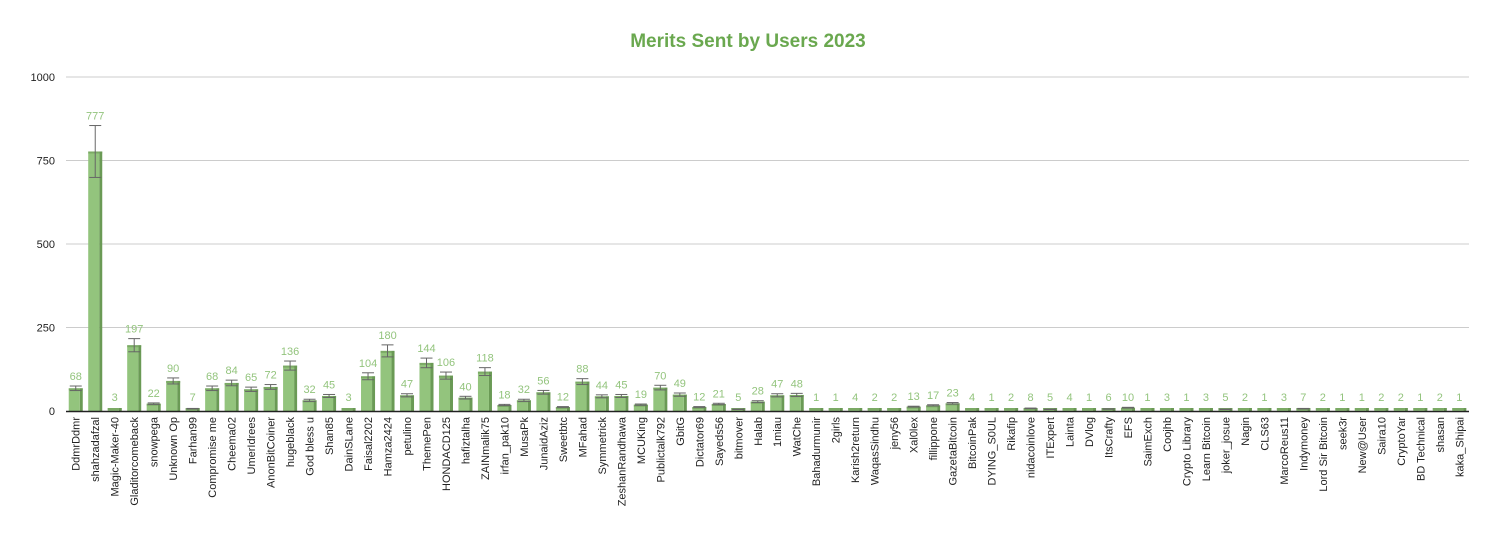  What do you see at coordinates (134, 330) in the screenshot?
I see `data-label: 197` at bounding box center [134, 330].